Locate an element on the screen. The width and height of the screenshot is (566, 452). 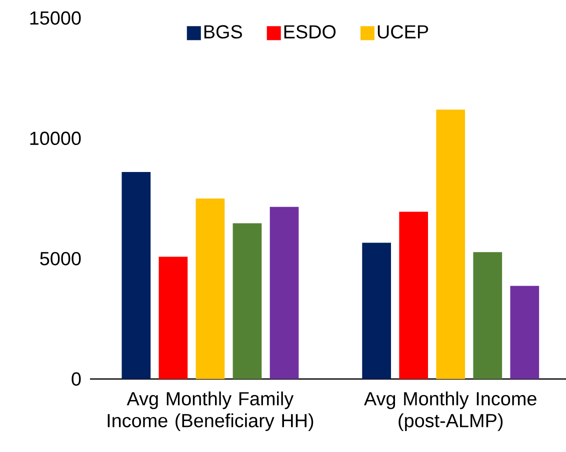
legend-label: BGS is located at coordinates (223, 32).